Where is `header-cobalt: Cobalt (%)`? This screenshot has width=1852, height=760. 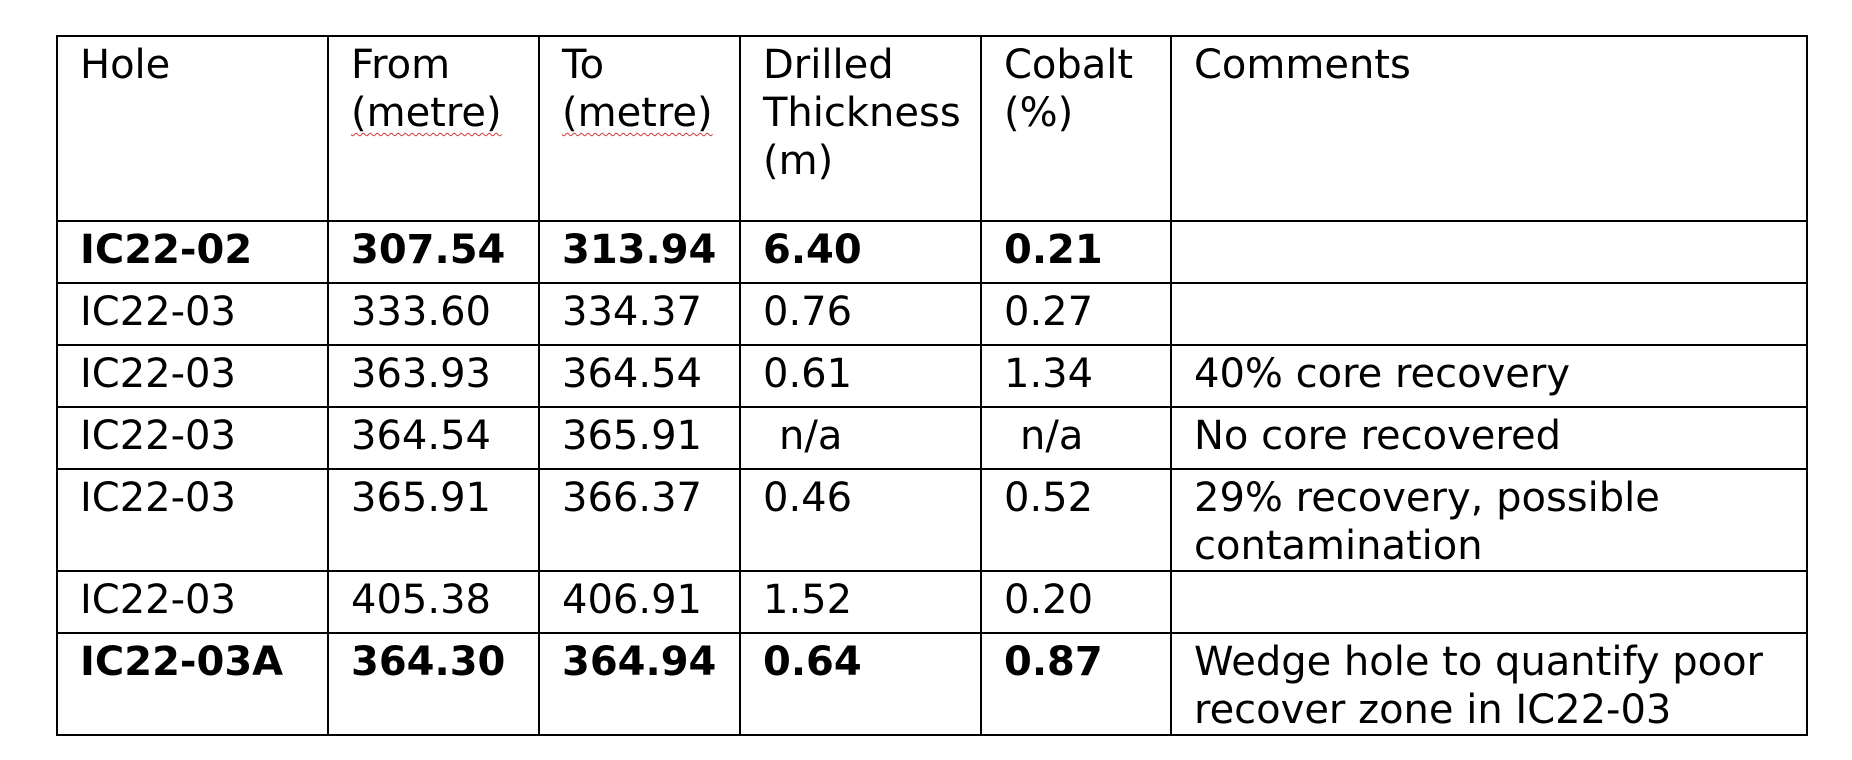 header-cobalt: Cobalt (%) is located at coordinates (1076, 128).